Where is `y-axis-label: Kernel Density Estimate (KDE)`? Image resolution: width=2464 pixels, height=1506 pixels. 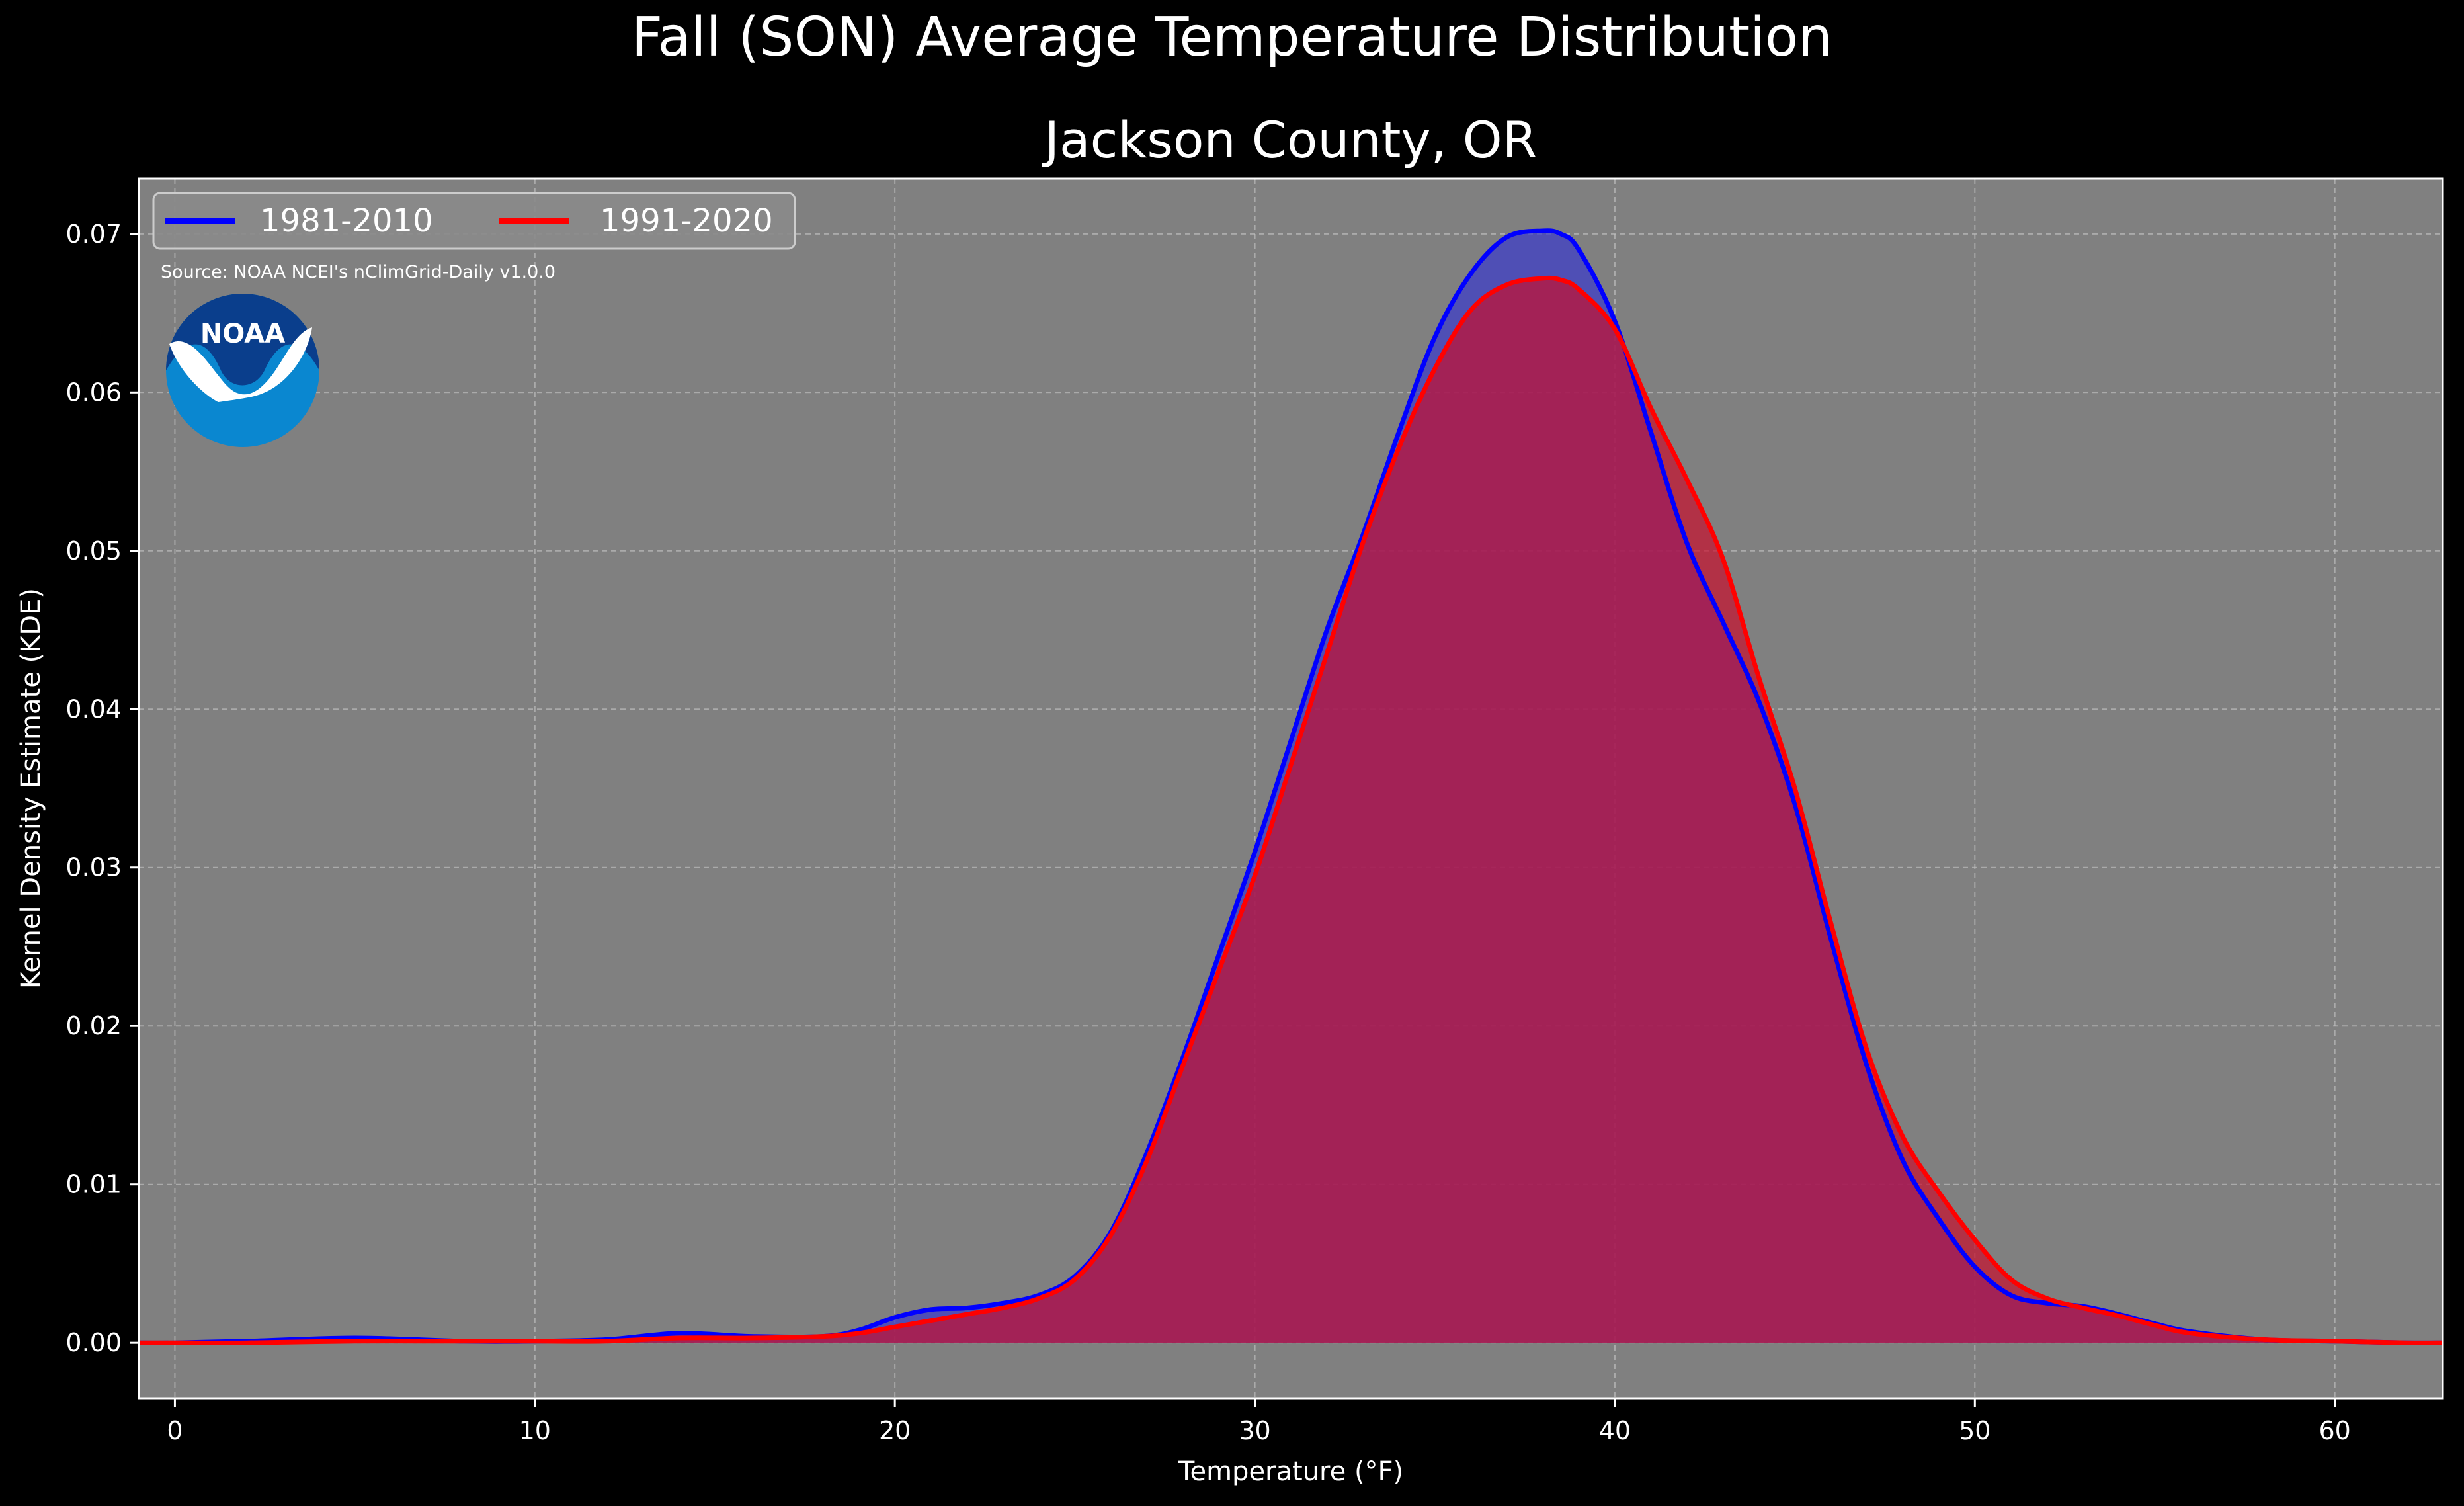 y-axis-label: Kernel Density Estimate (KDE) is located at coordinates (31, 789).